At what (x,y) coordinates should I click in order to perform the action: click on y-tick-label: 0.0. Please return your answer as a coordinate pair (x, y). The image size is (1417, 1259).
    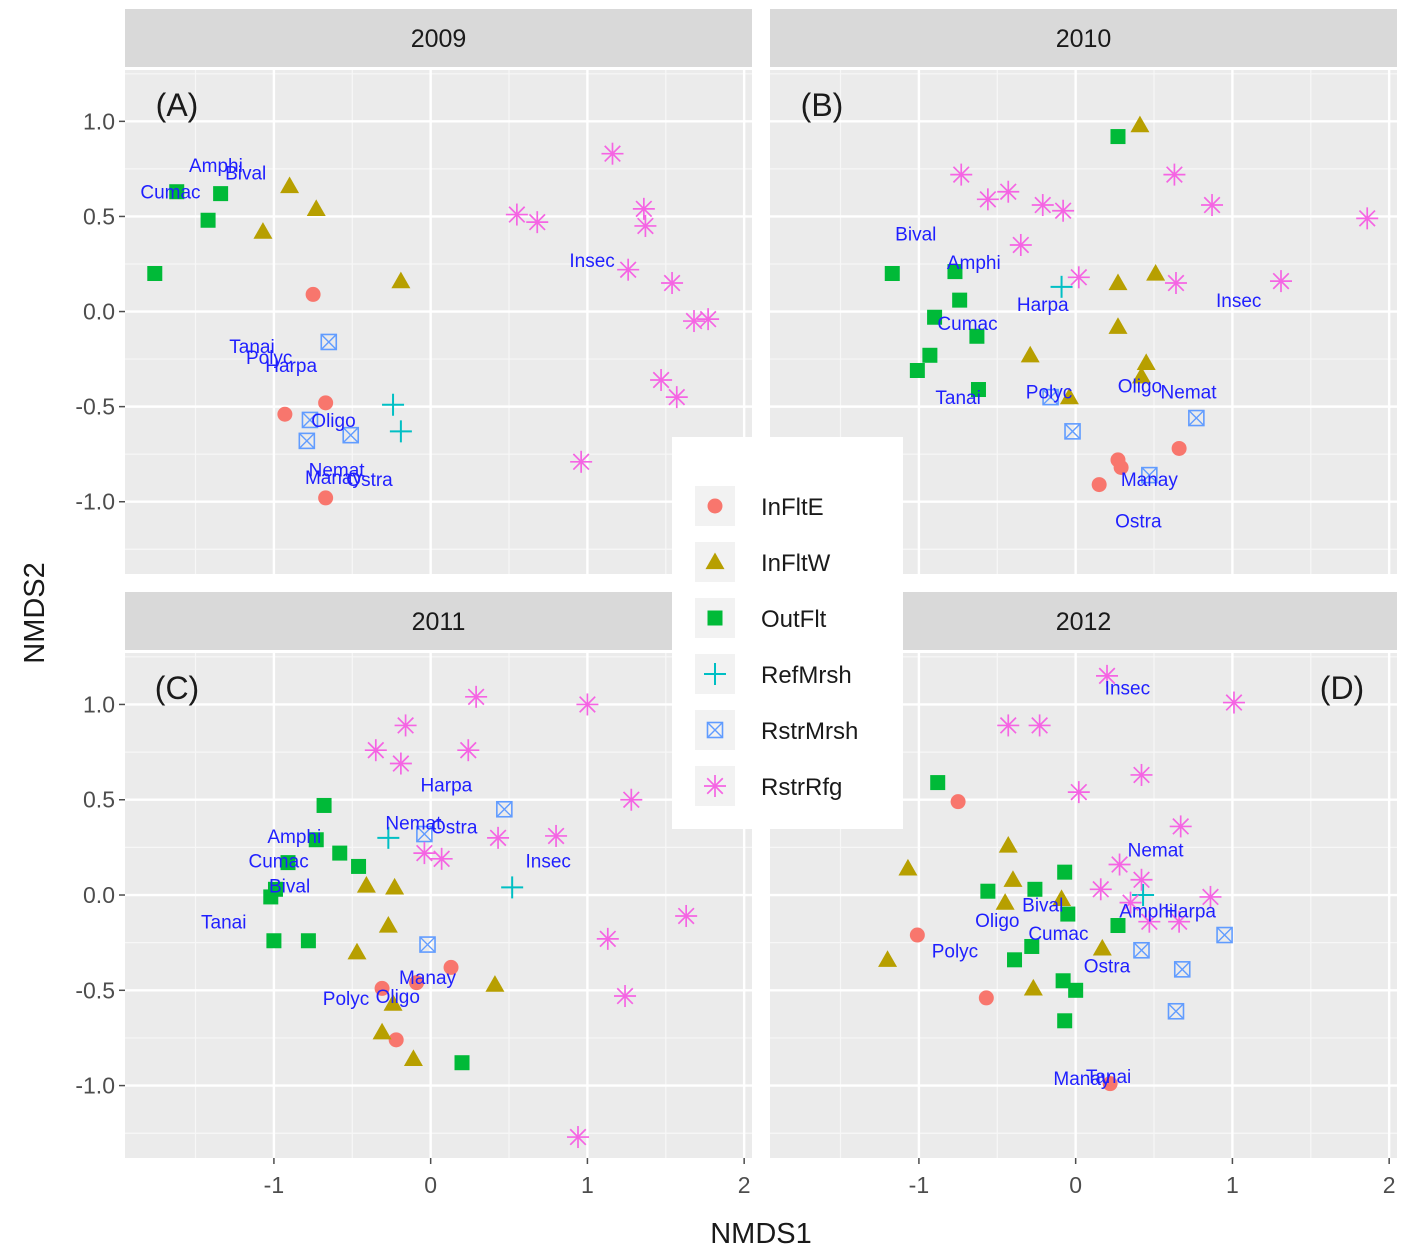
    Looking at the image, I should click on (99, 895).